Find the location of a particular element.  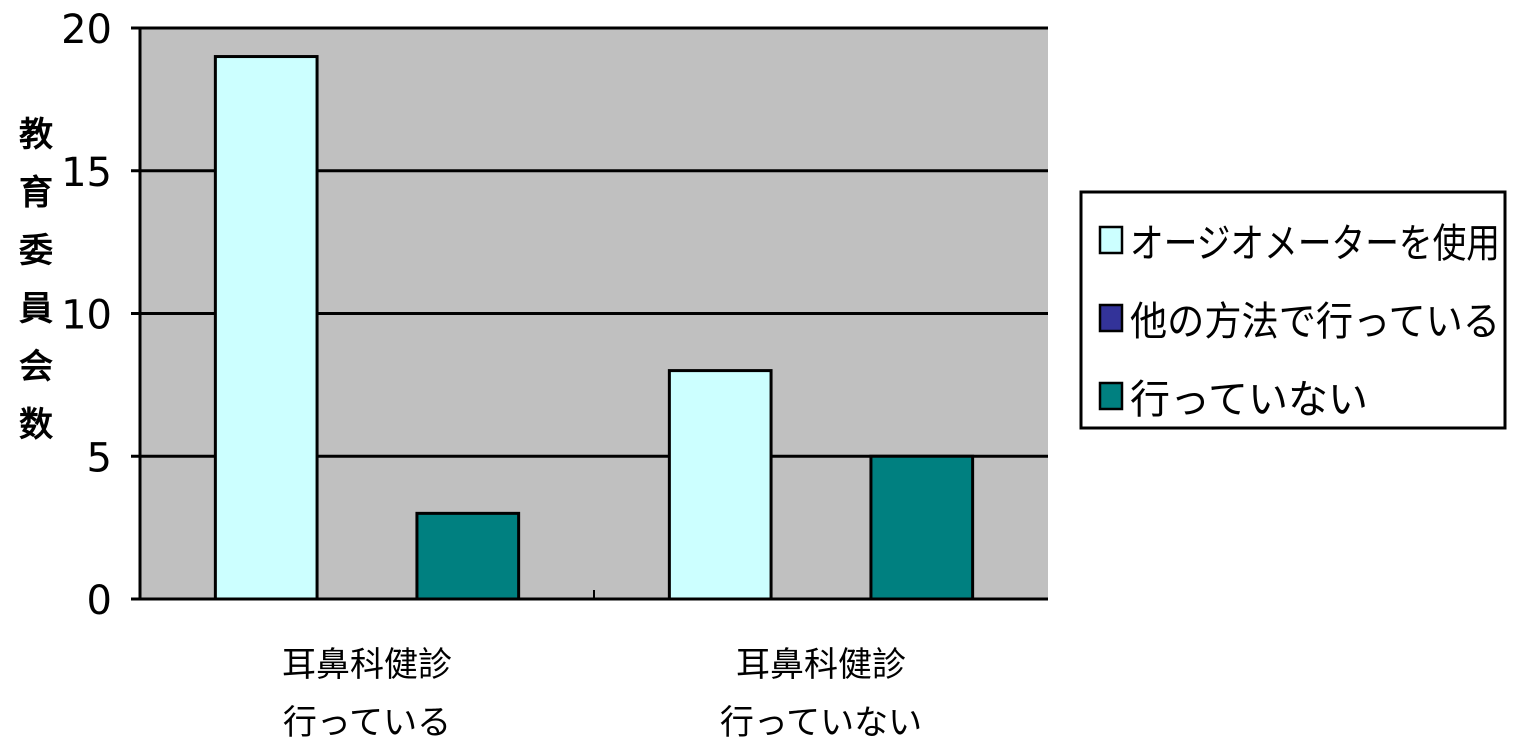

legend-label: 他の方法で行っている is located at coordinates (1315, 322).